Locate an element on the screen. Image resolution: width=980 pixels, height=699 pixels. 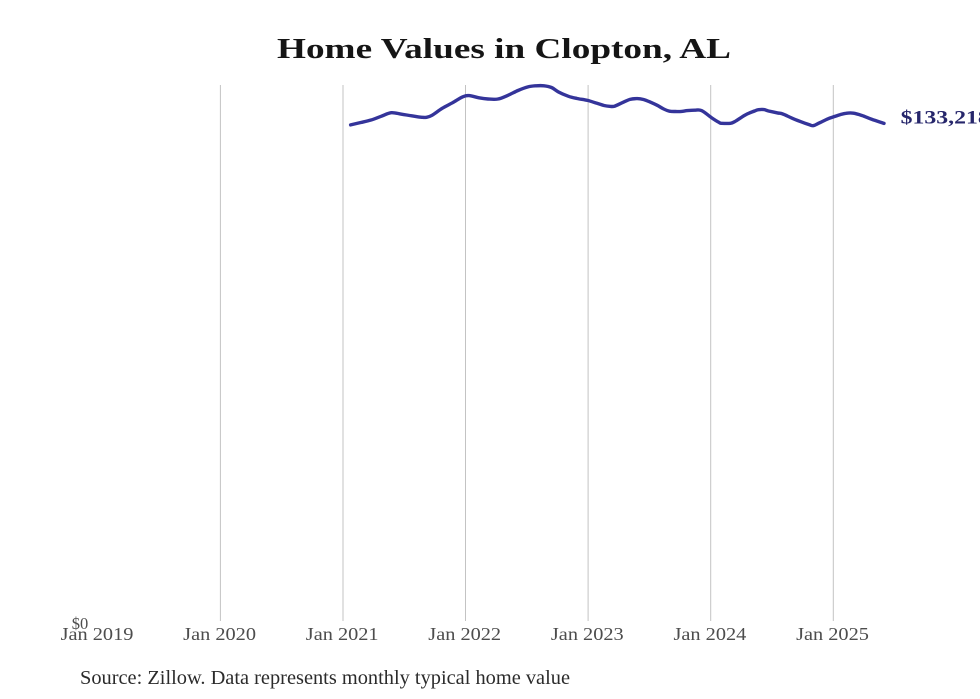
svg-text: Jan 2023 is located at coordinates (587, 634).